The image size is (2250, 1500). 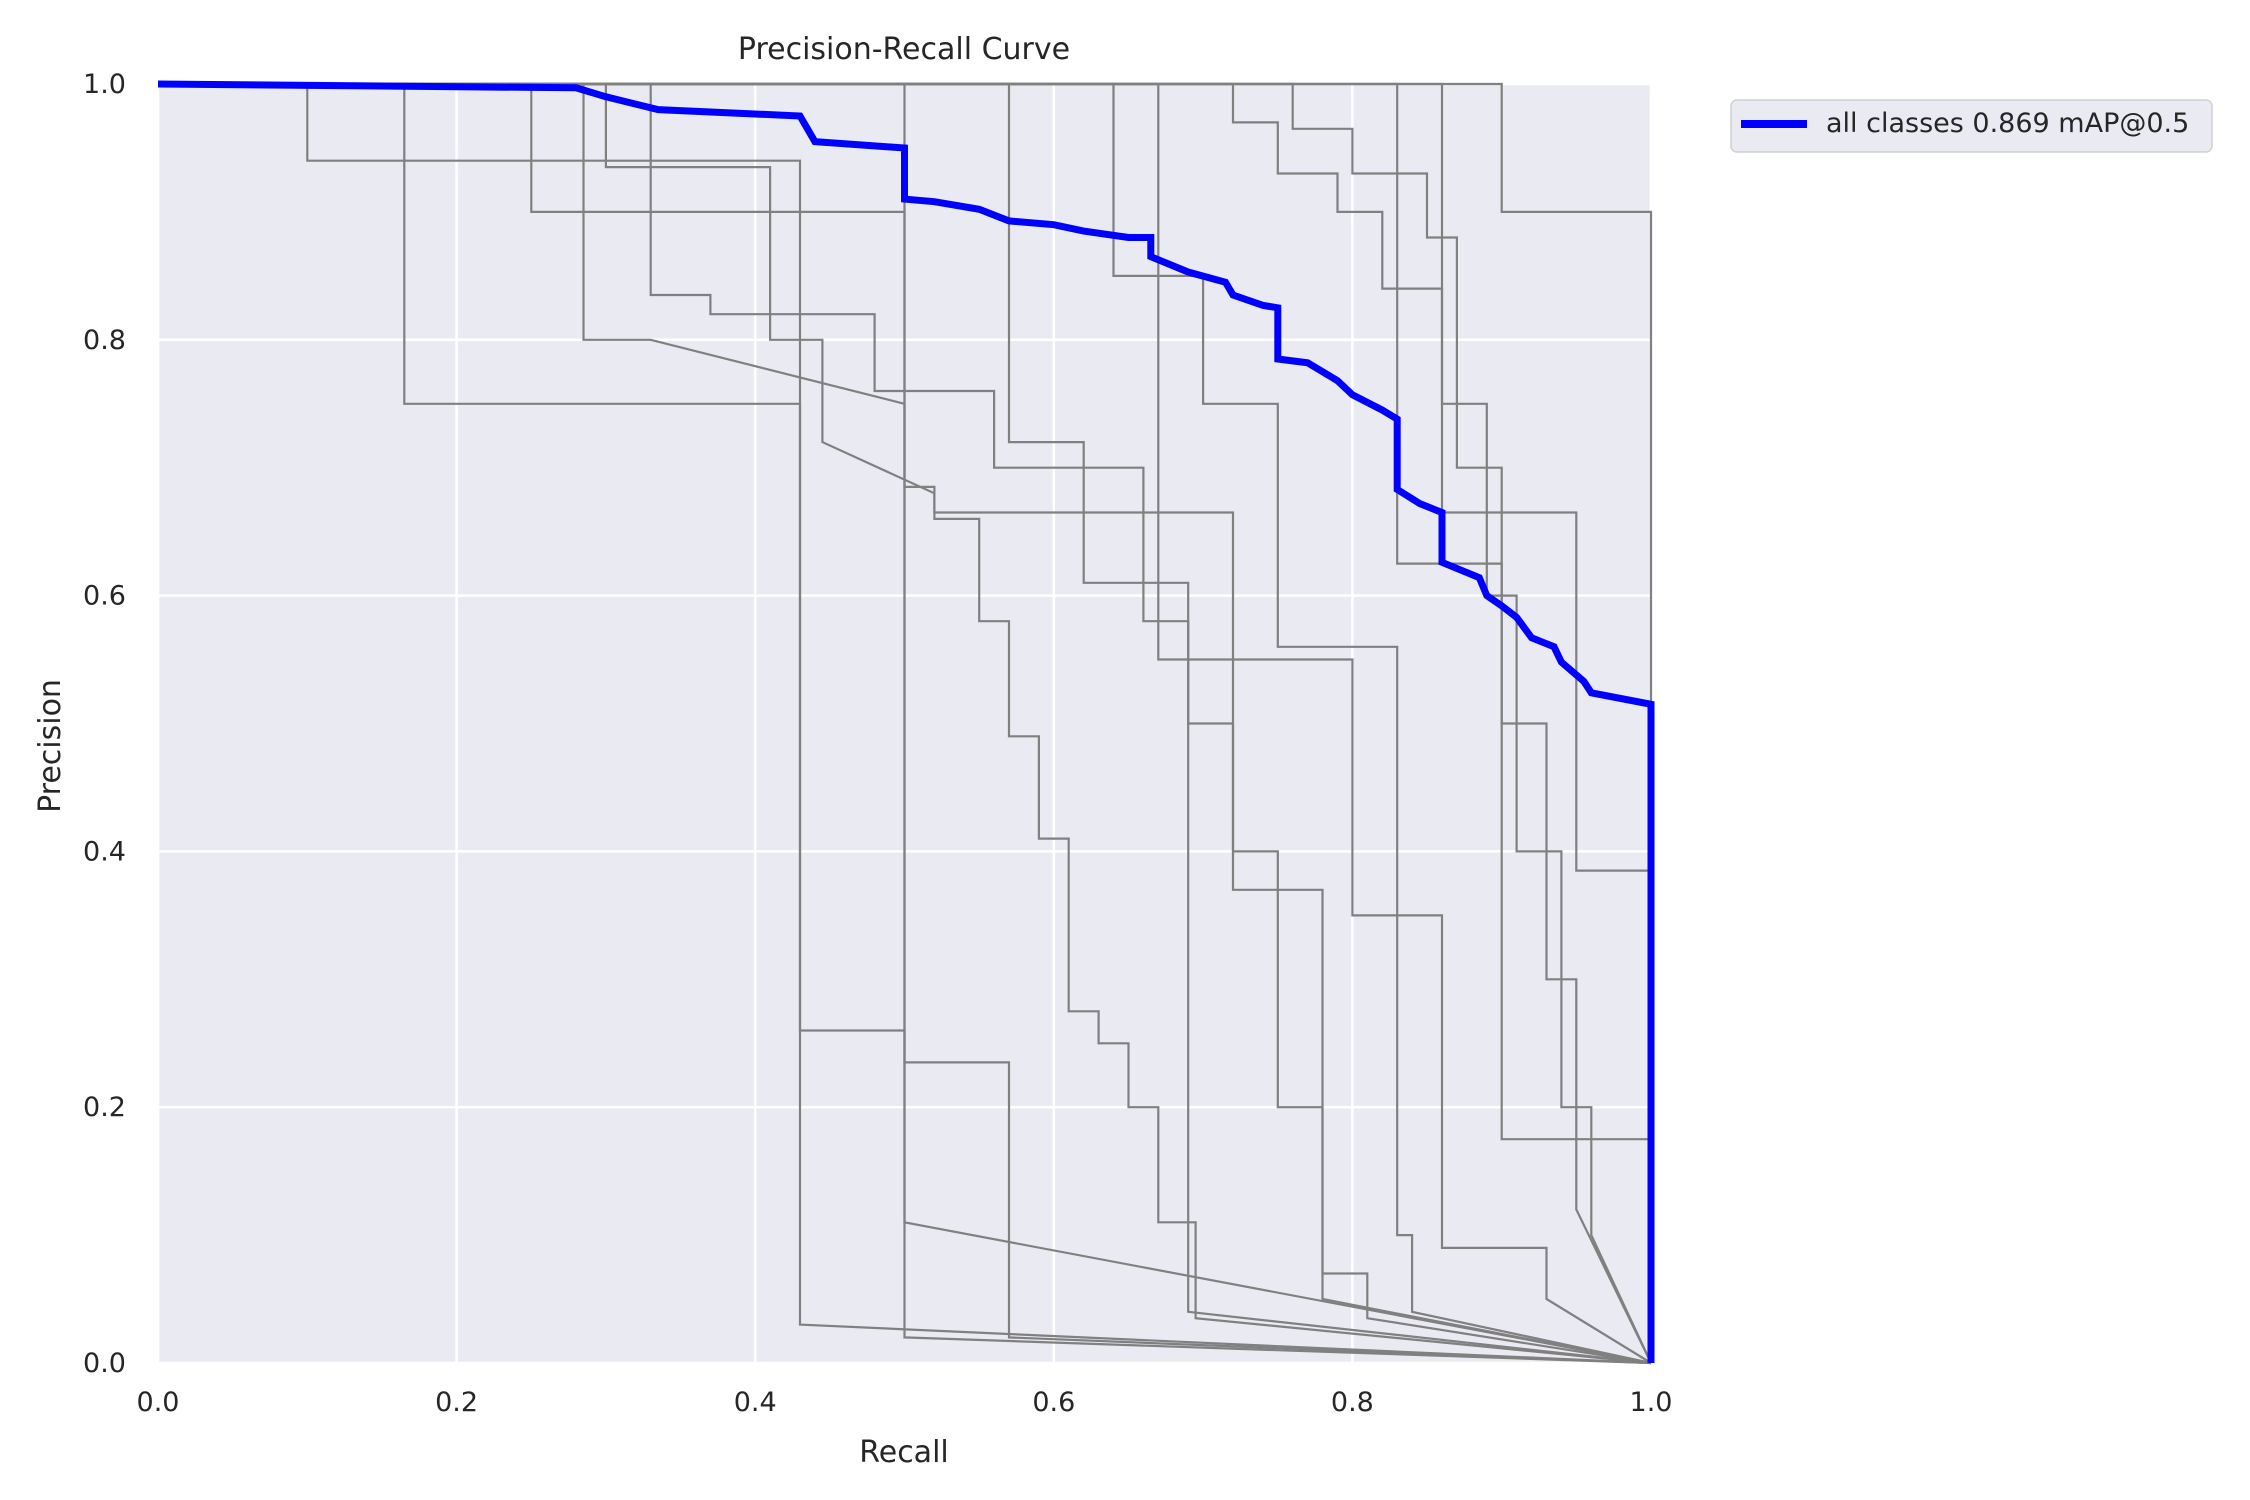 I want to click on x-tick-labels: 0.0 0.2 0.4 0.6 0.8 1.0, so click(x=905, y=1402).